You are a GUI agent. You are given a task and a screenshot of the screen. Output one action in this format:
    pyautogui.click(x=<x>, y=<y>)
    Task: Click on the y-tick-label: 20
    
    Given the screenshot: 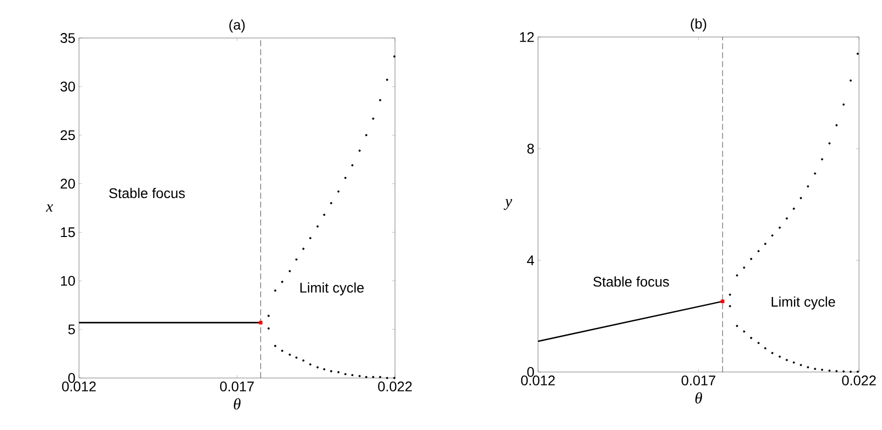 What is the action you would take?
    pyautogui.click(x=67, y=183)
    